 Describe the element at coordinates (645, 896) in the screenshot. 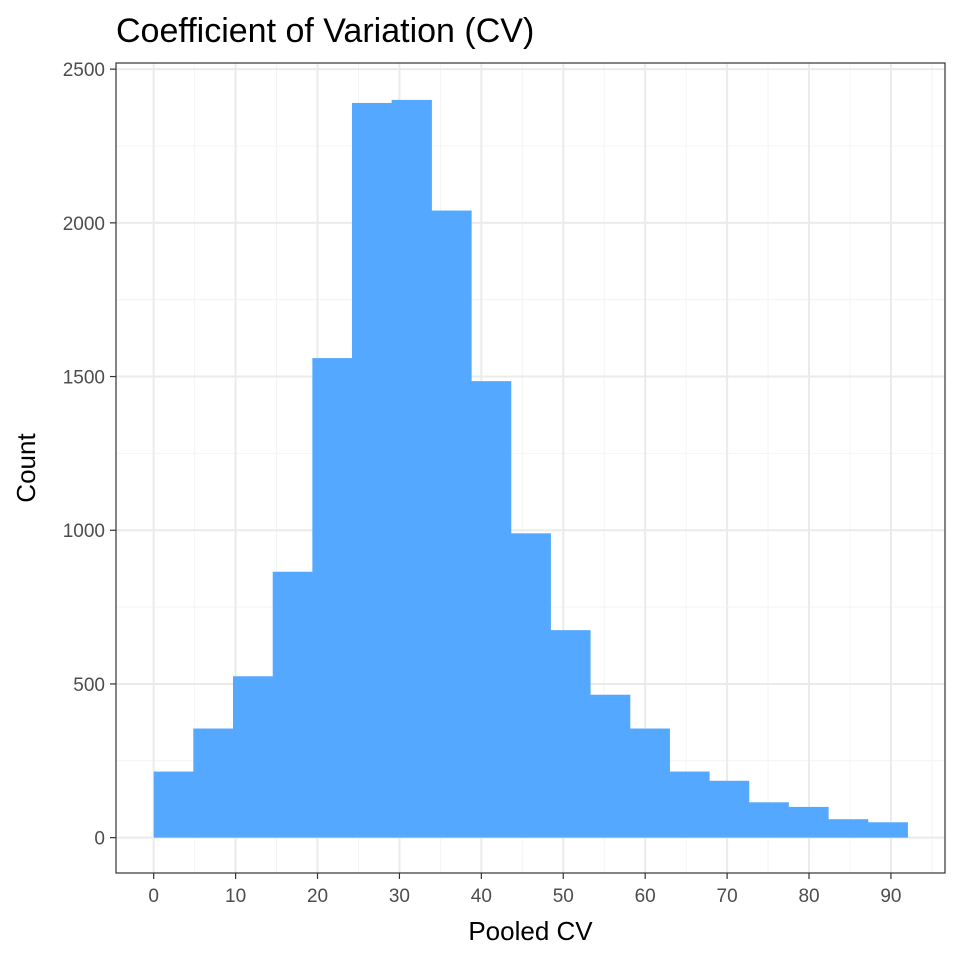

I see `x-tick-label: 60` at that location.